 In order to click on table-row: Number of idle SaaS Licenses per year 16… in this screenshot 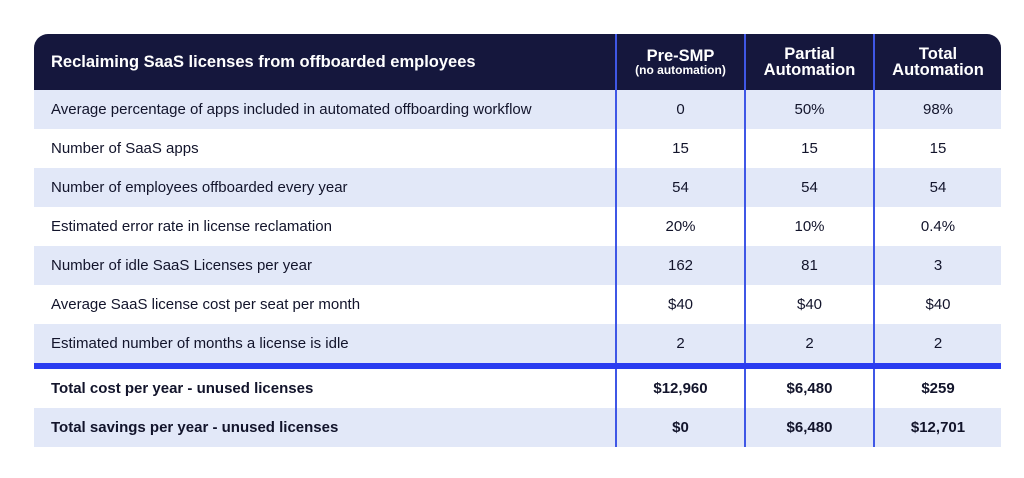, I will do `click(517, 265)`.